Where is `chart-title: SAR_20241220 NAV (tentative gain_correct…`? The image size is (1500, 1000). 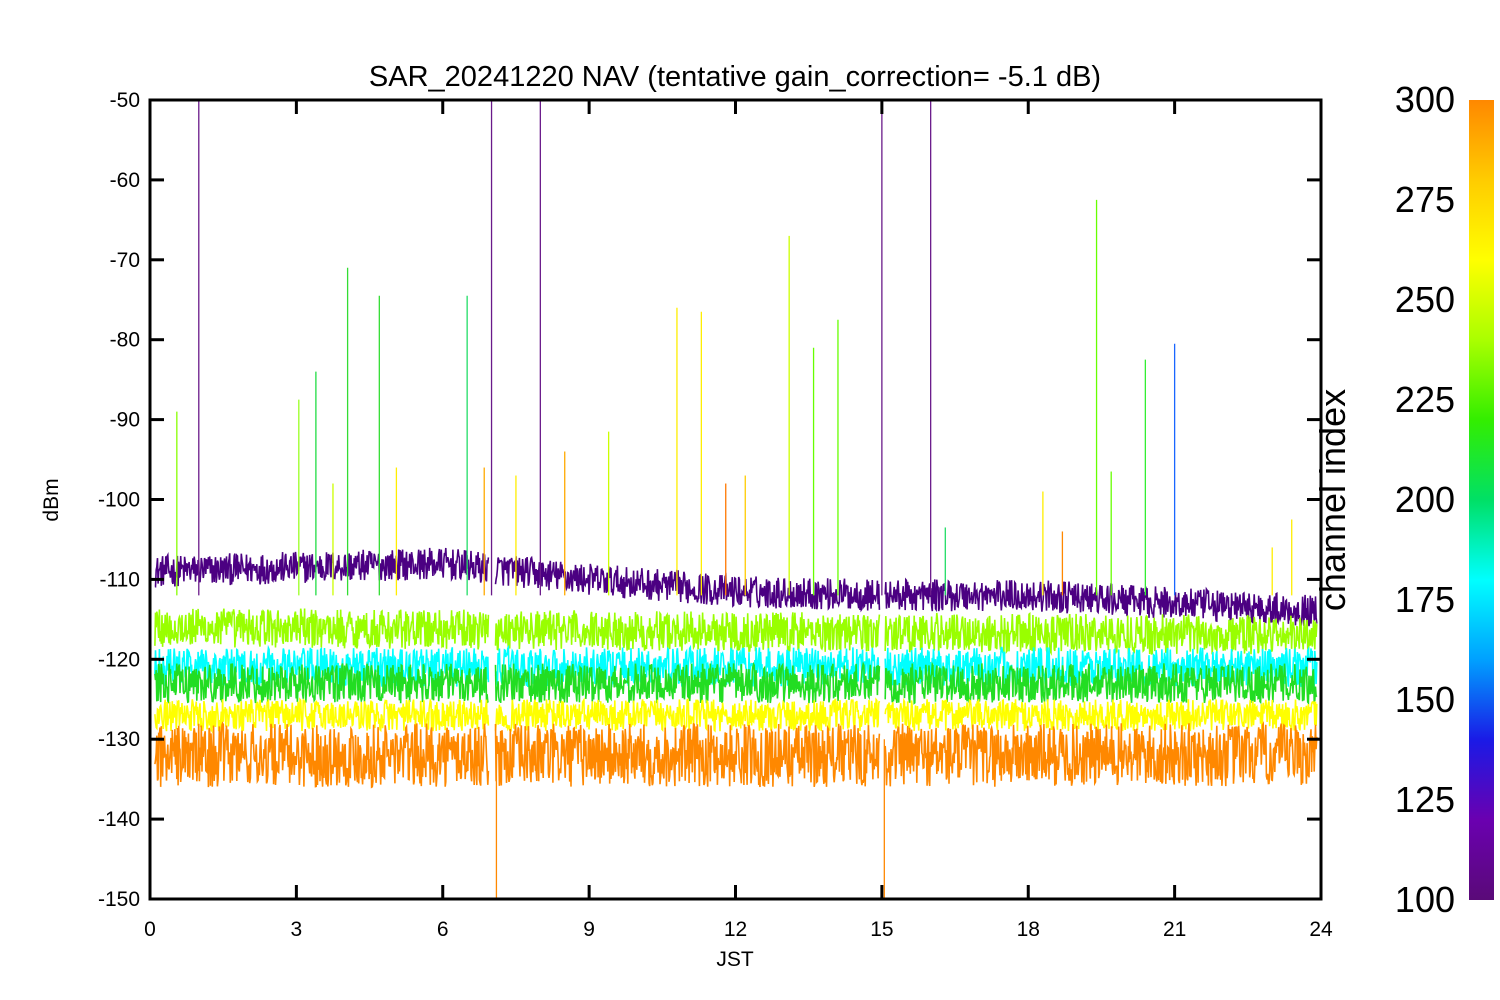 chart-title: SAR_20241220 NAV (tentative gain_correct… is located at coordinates (735, 77).